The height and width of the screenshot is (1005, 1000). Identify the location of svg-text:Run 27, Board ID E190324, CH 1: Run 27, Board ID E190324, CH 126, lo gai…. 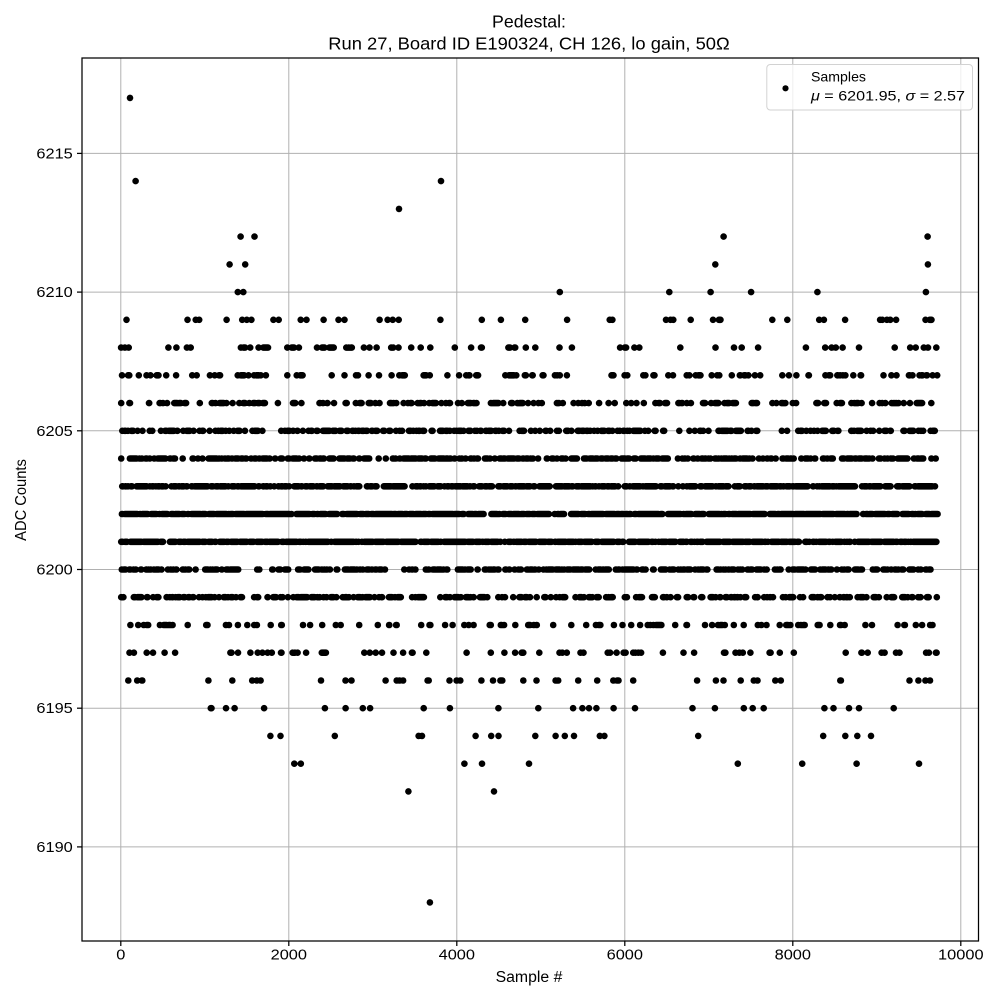
(529, 44).